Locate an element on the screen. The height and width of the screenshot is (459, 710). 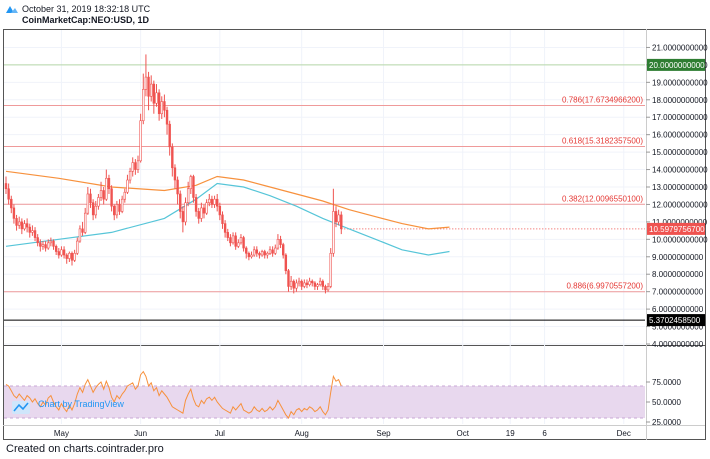
y-tick-label: 4.0000000000 is located at coordinates (678, 344).